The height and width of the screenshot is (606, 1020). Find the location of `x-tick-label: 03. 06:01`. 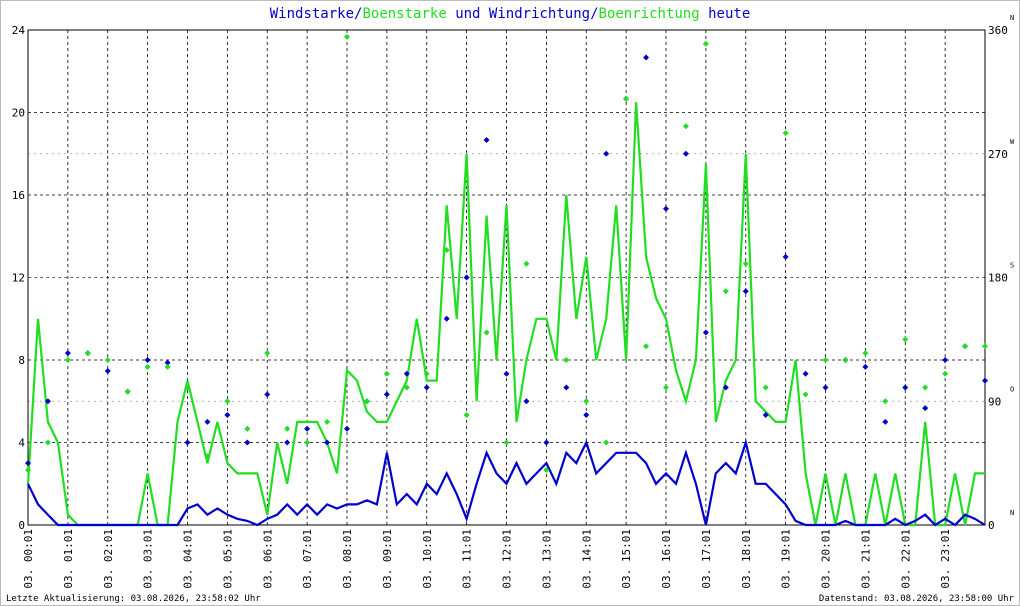

x-tick-label: 03. 06:01 is located at coordinates (267, 559).